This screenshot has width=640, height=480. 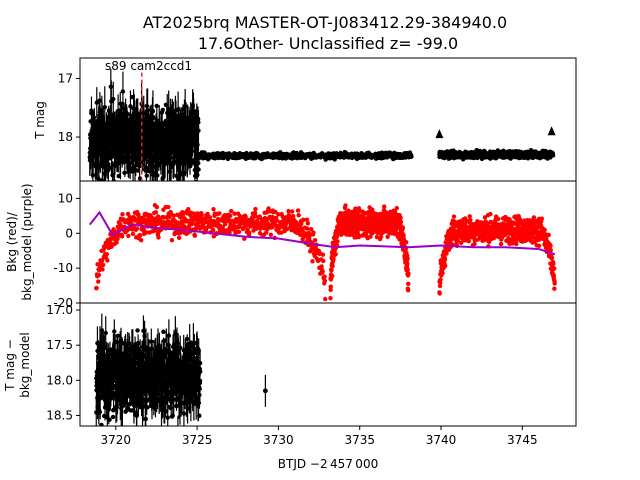 What do you see at coordinates (322, 233) in the screenshot?
I see `model-line` at bounding box center [322, 233].